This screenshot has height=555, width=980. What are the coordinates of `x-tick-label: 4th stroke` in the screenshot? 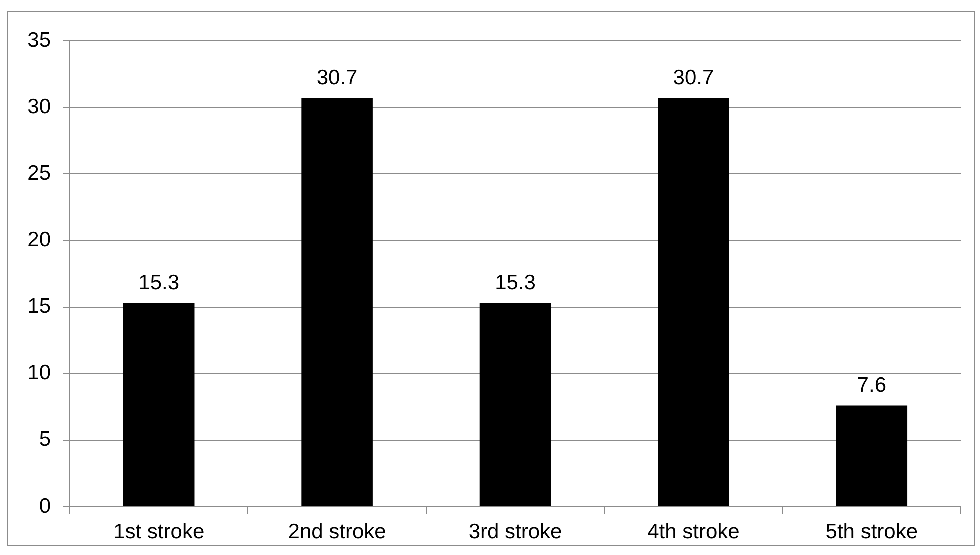 It's located at (694, 532).